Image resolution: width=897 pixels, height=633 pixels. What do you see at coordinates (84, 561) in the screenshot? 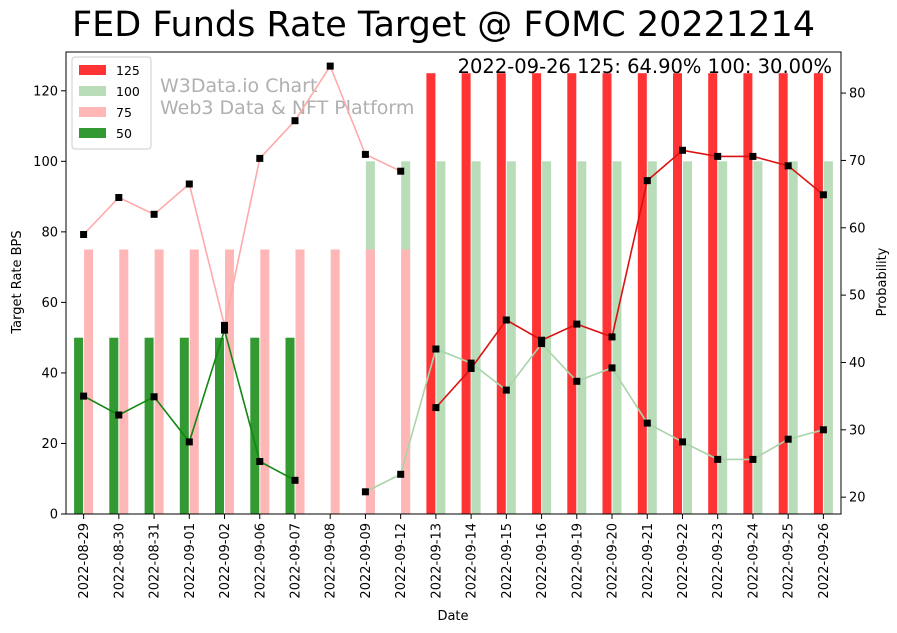
I see `x-tick-label: 2022-08-29` at bounding box center [84, 561].